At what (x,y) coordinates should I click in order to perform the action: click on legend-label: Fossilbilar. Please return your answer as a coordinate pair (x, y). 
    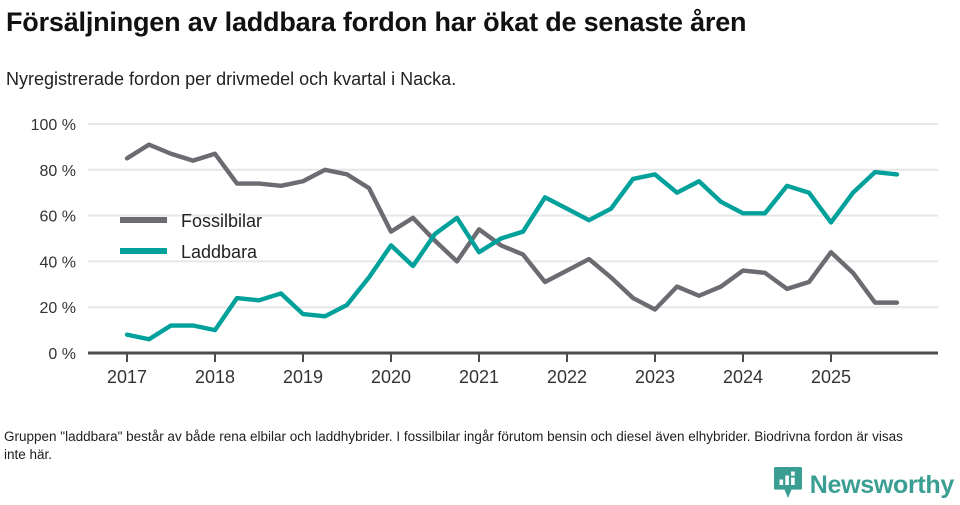
    Looking at the image, I should click on (221, 221).